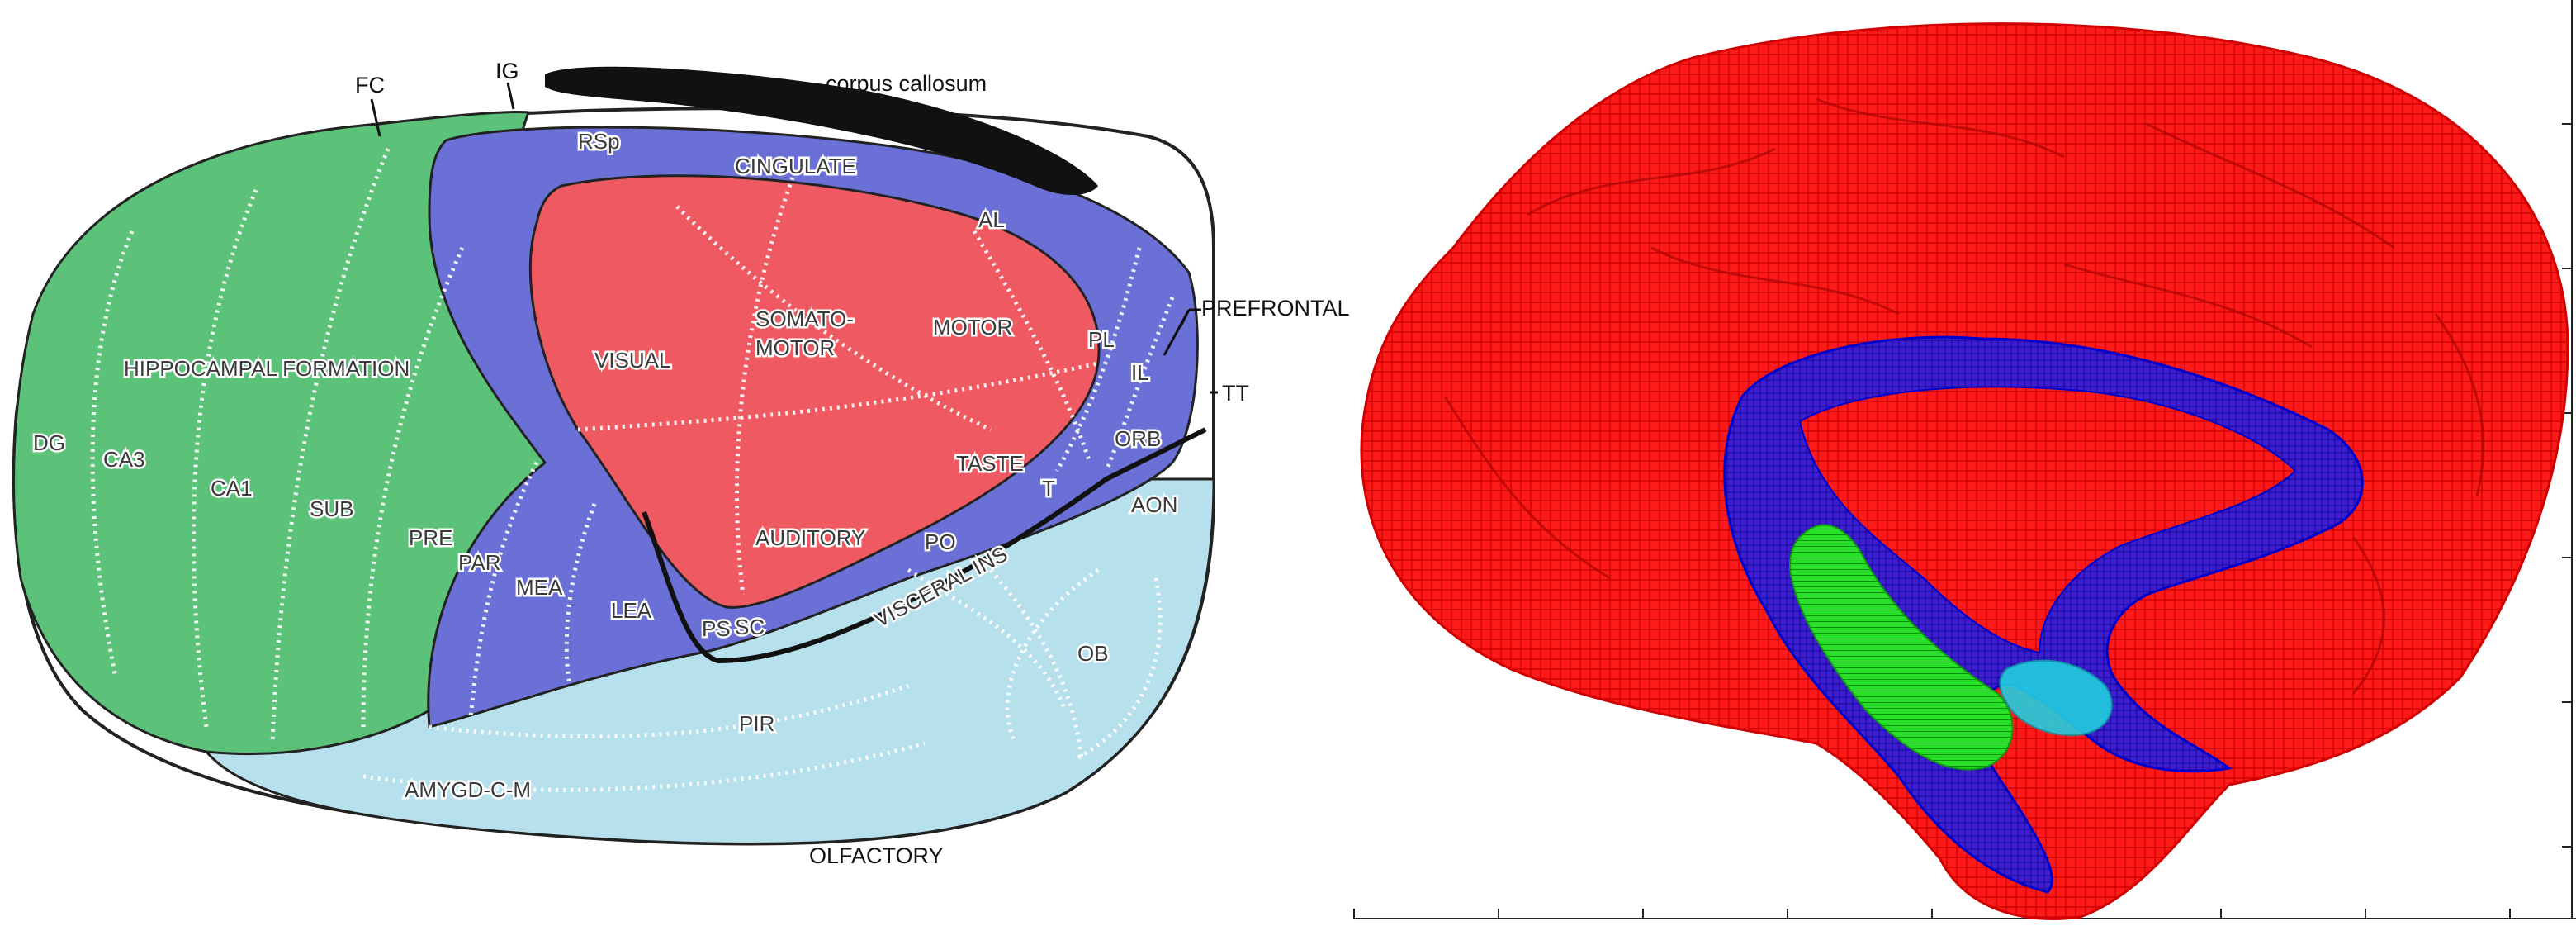 This screenshot has height=926, width=2576. What do you see at coordinates (876, 856) in the screenshot?
I see `label-olfactory: OLFACTORY` at bounding box center [876, 856].